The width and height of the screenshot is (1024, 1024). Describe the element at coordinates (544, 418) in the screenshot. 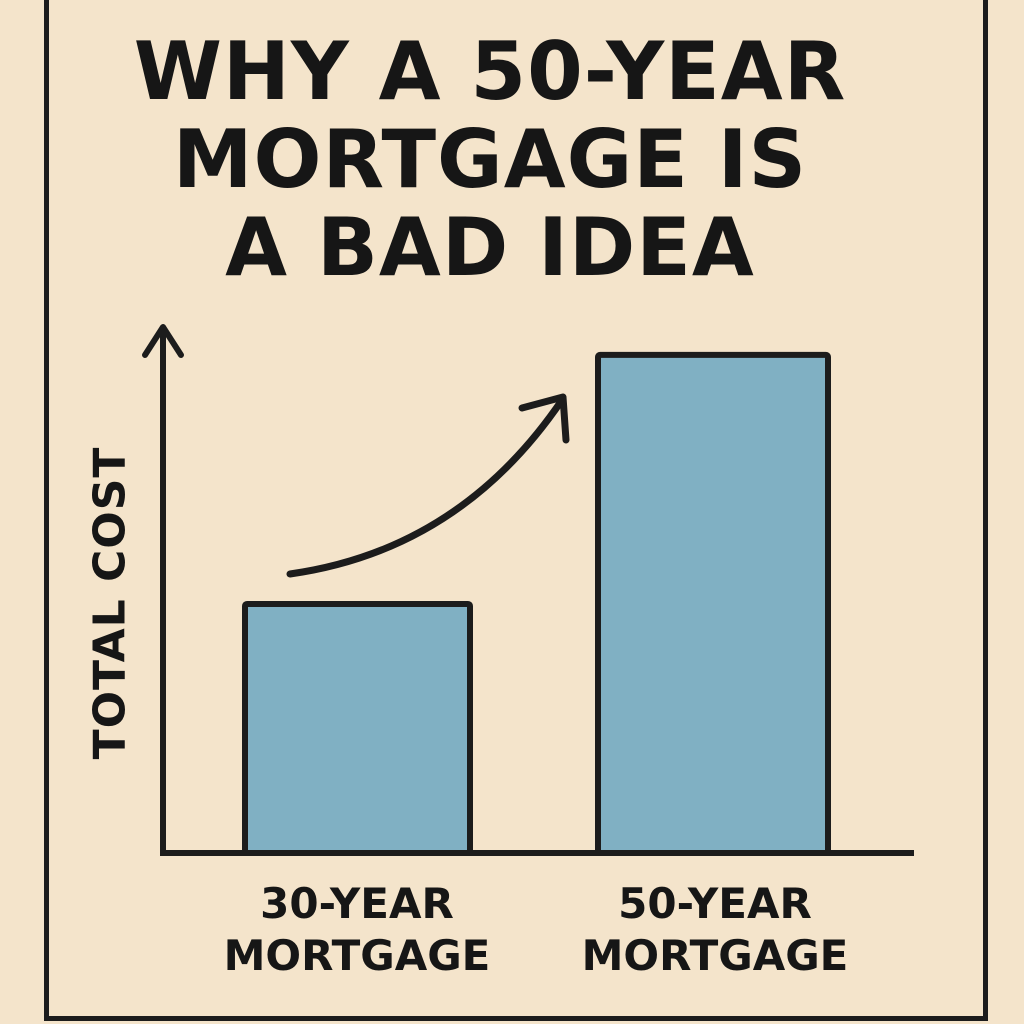

I see `trend-arrowhead` at that location.